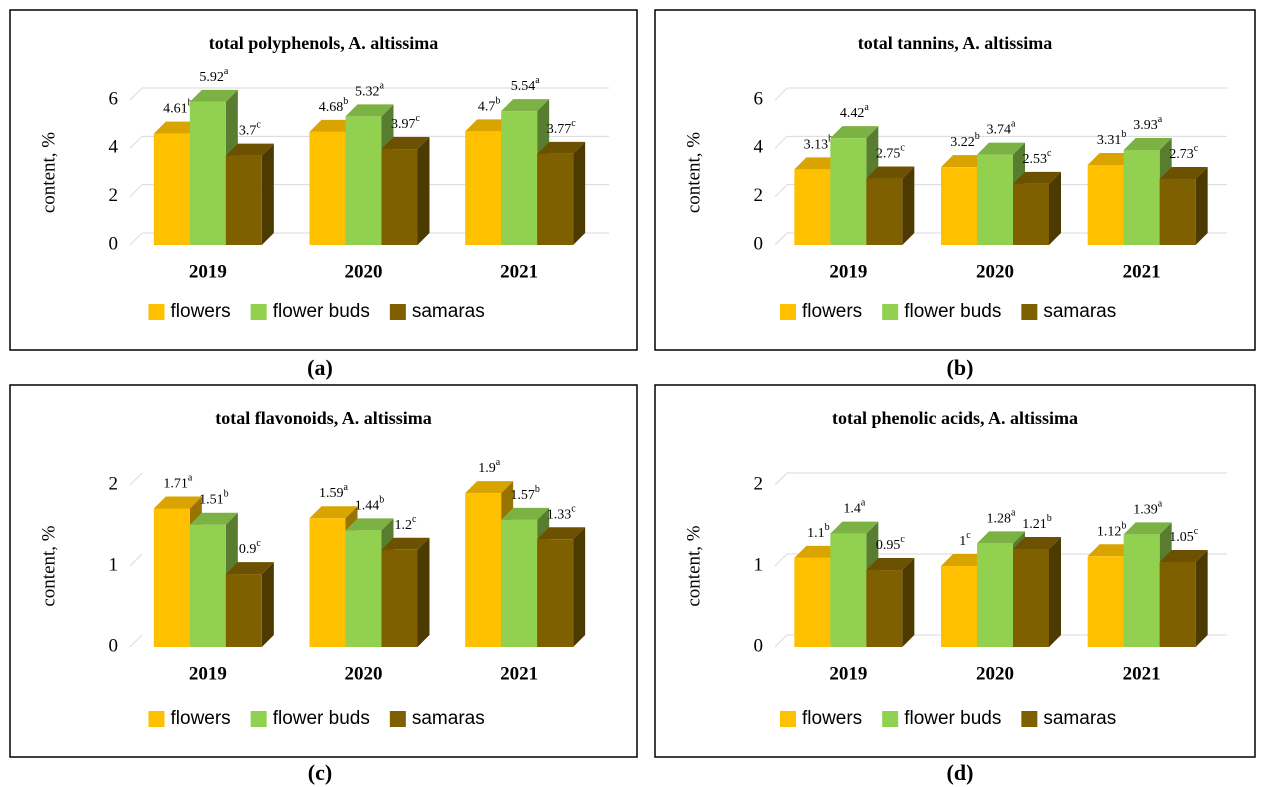 The height and width of the screenshot is (787, 1263). I want to click on data-label: 1.44b, so click(370, 504).